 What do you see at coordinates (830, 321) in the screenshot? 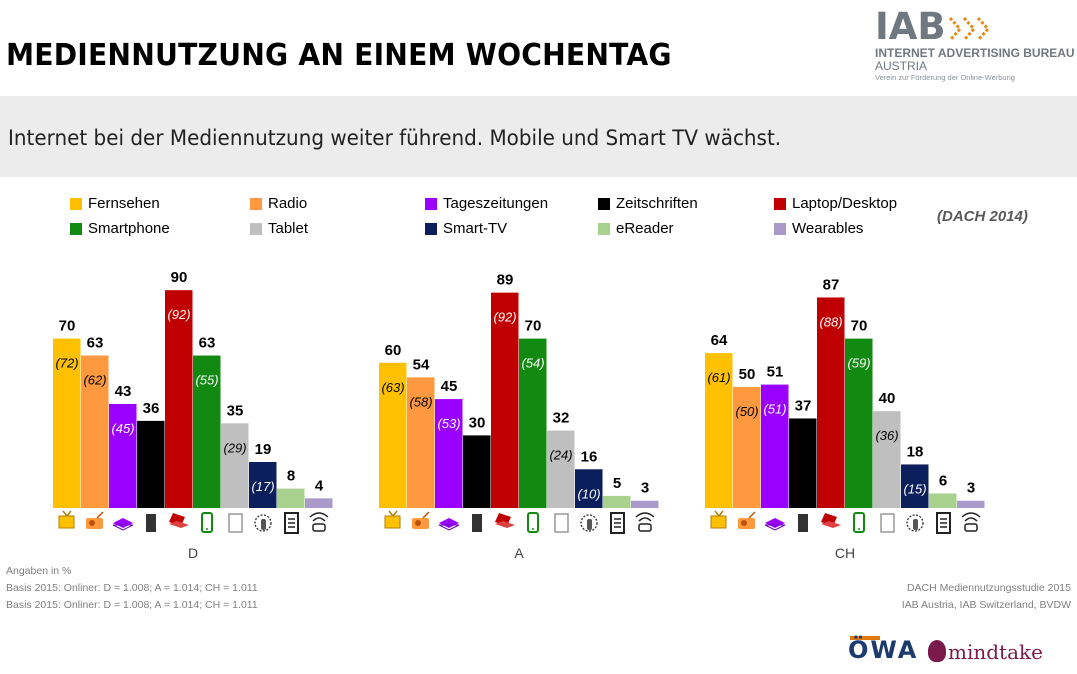
I see `prev-year-label: (88)` at bounding box center [830, 321].